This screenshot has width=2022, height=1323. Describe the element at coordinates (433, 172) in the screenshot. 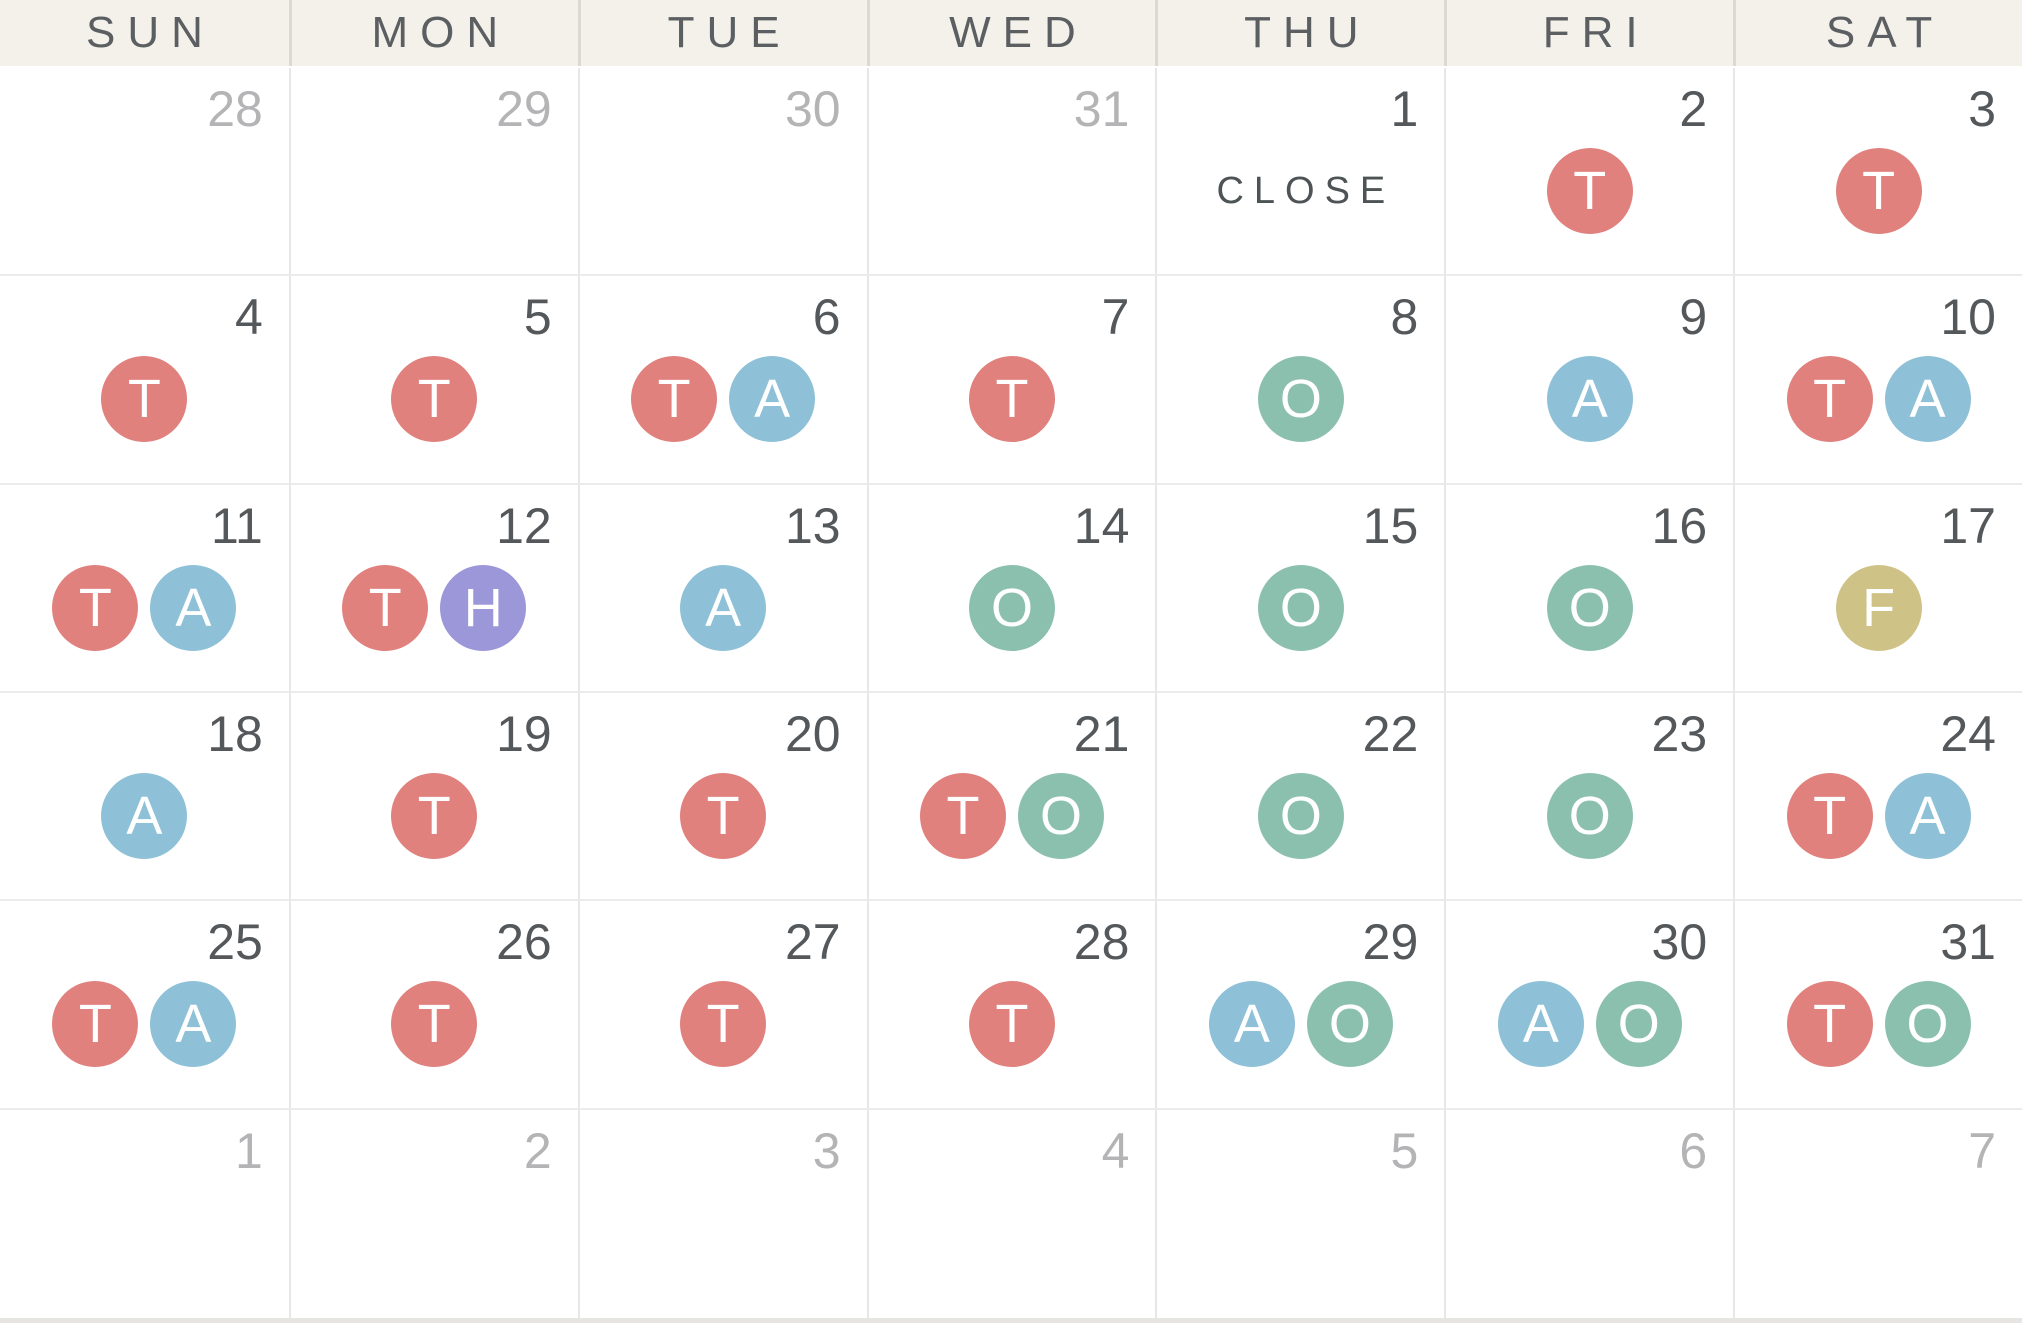

I see `day-cell: 29` at that location.